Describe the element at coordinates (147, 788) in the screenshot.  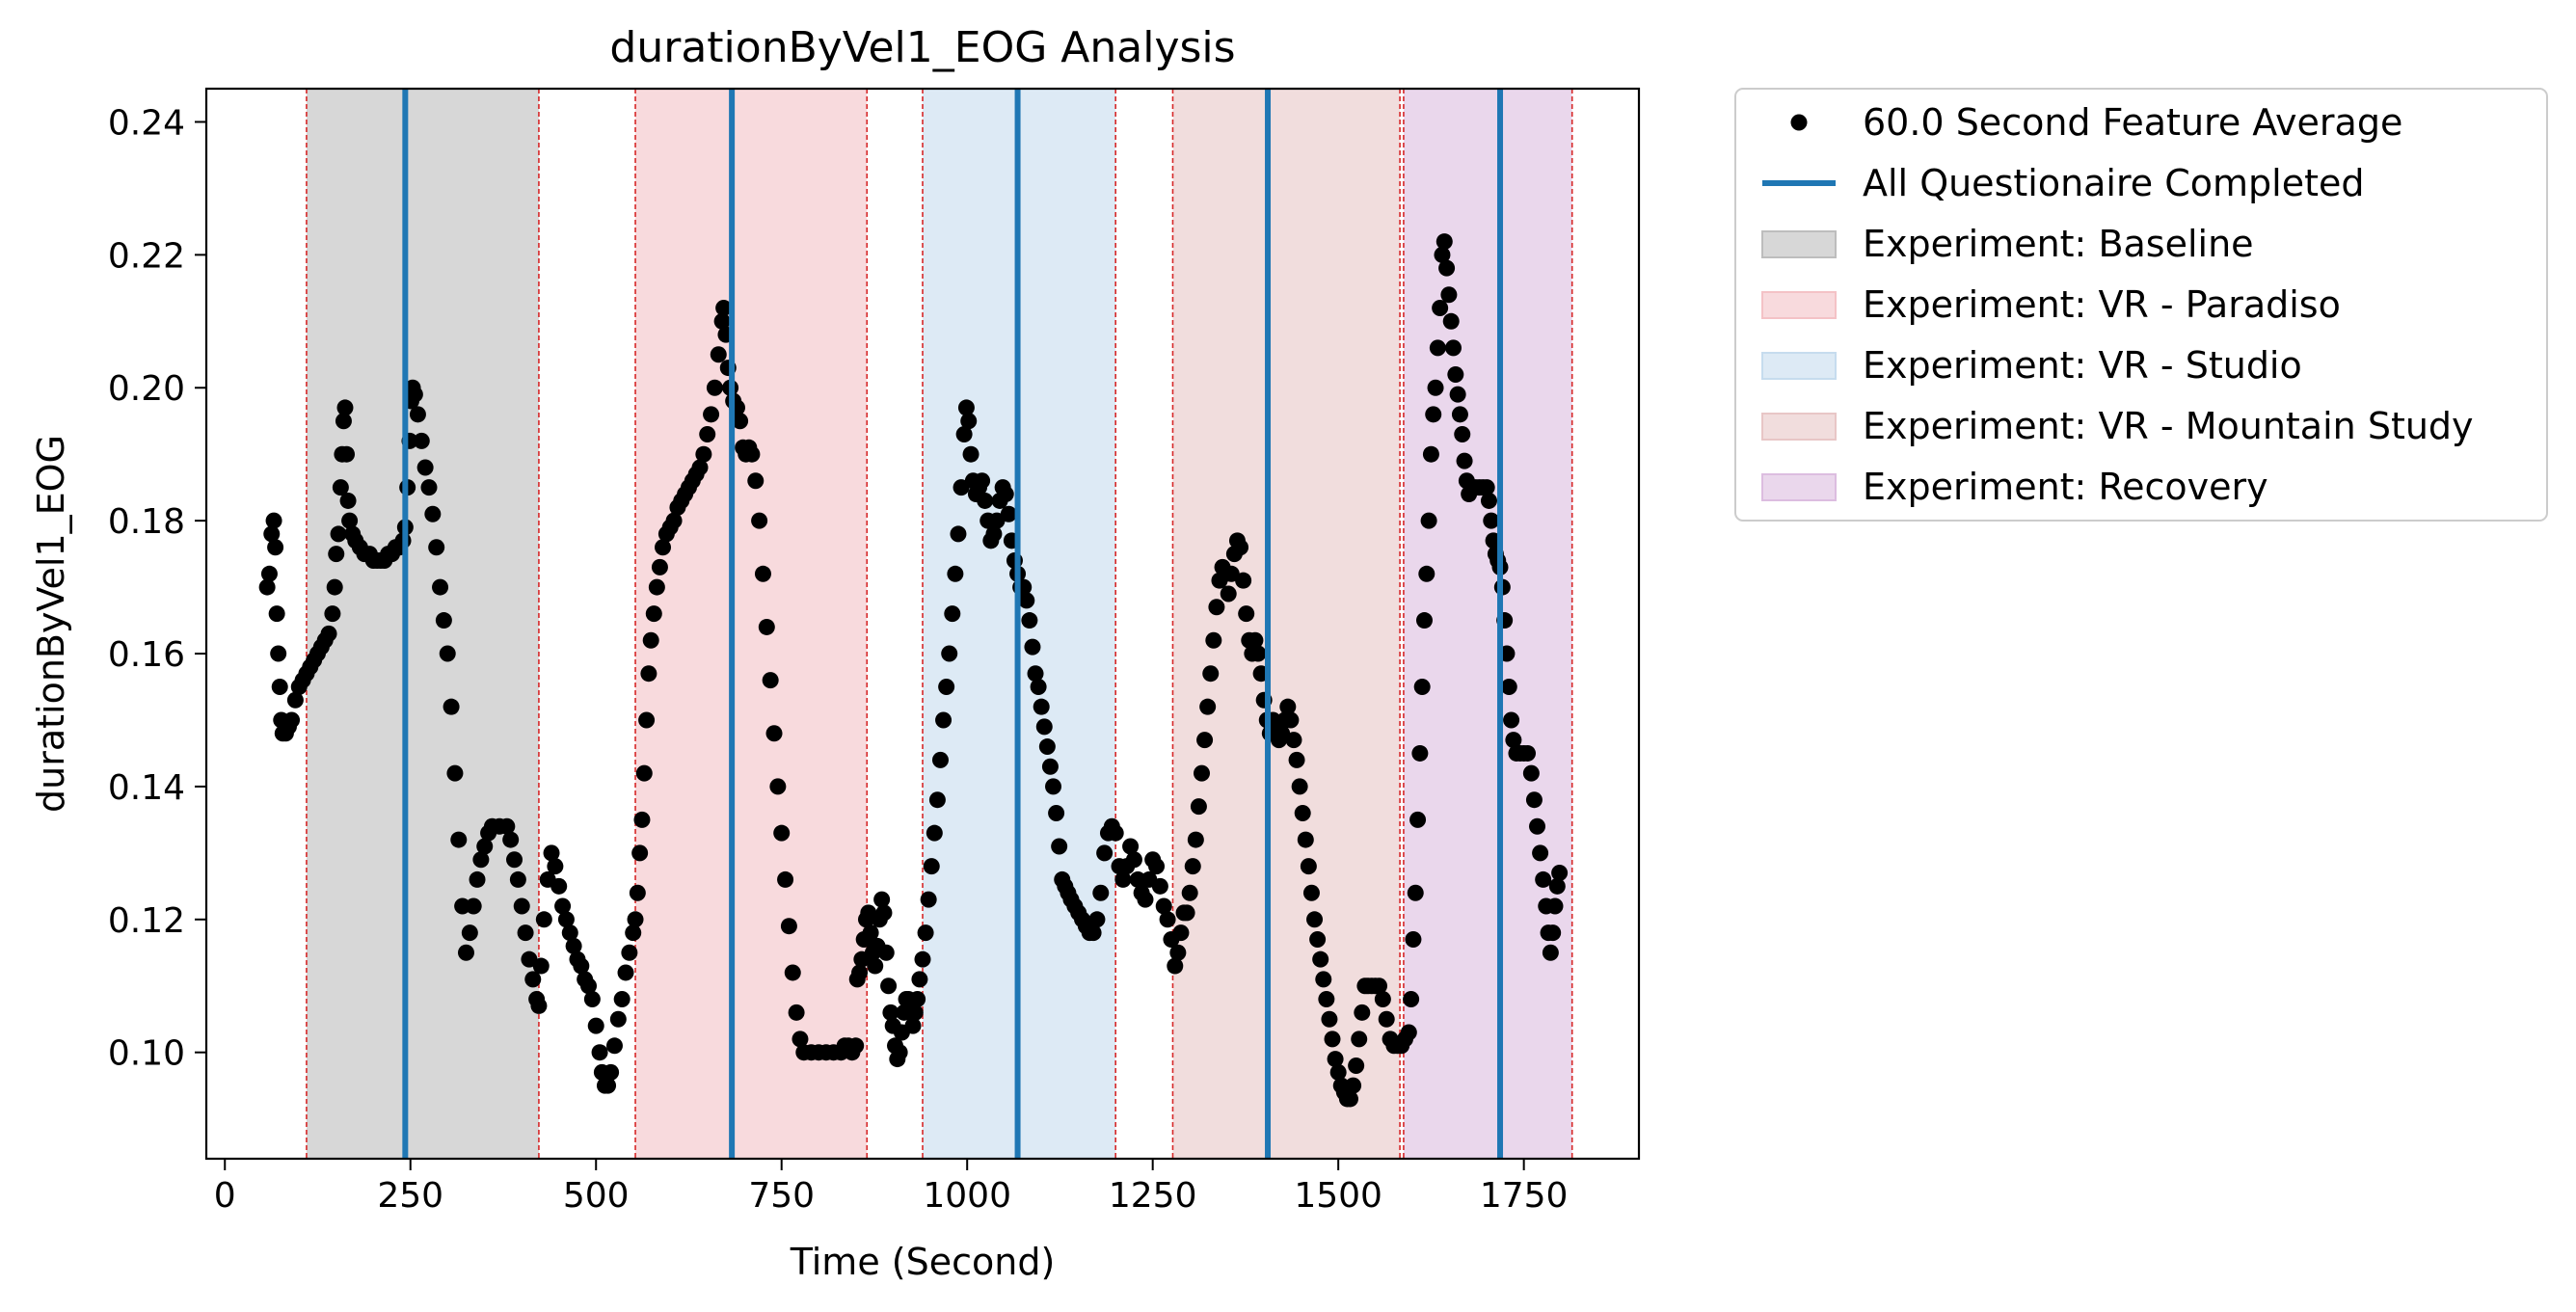
I see `y-tick-label-2: 0.14` at that location.